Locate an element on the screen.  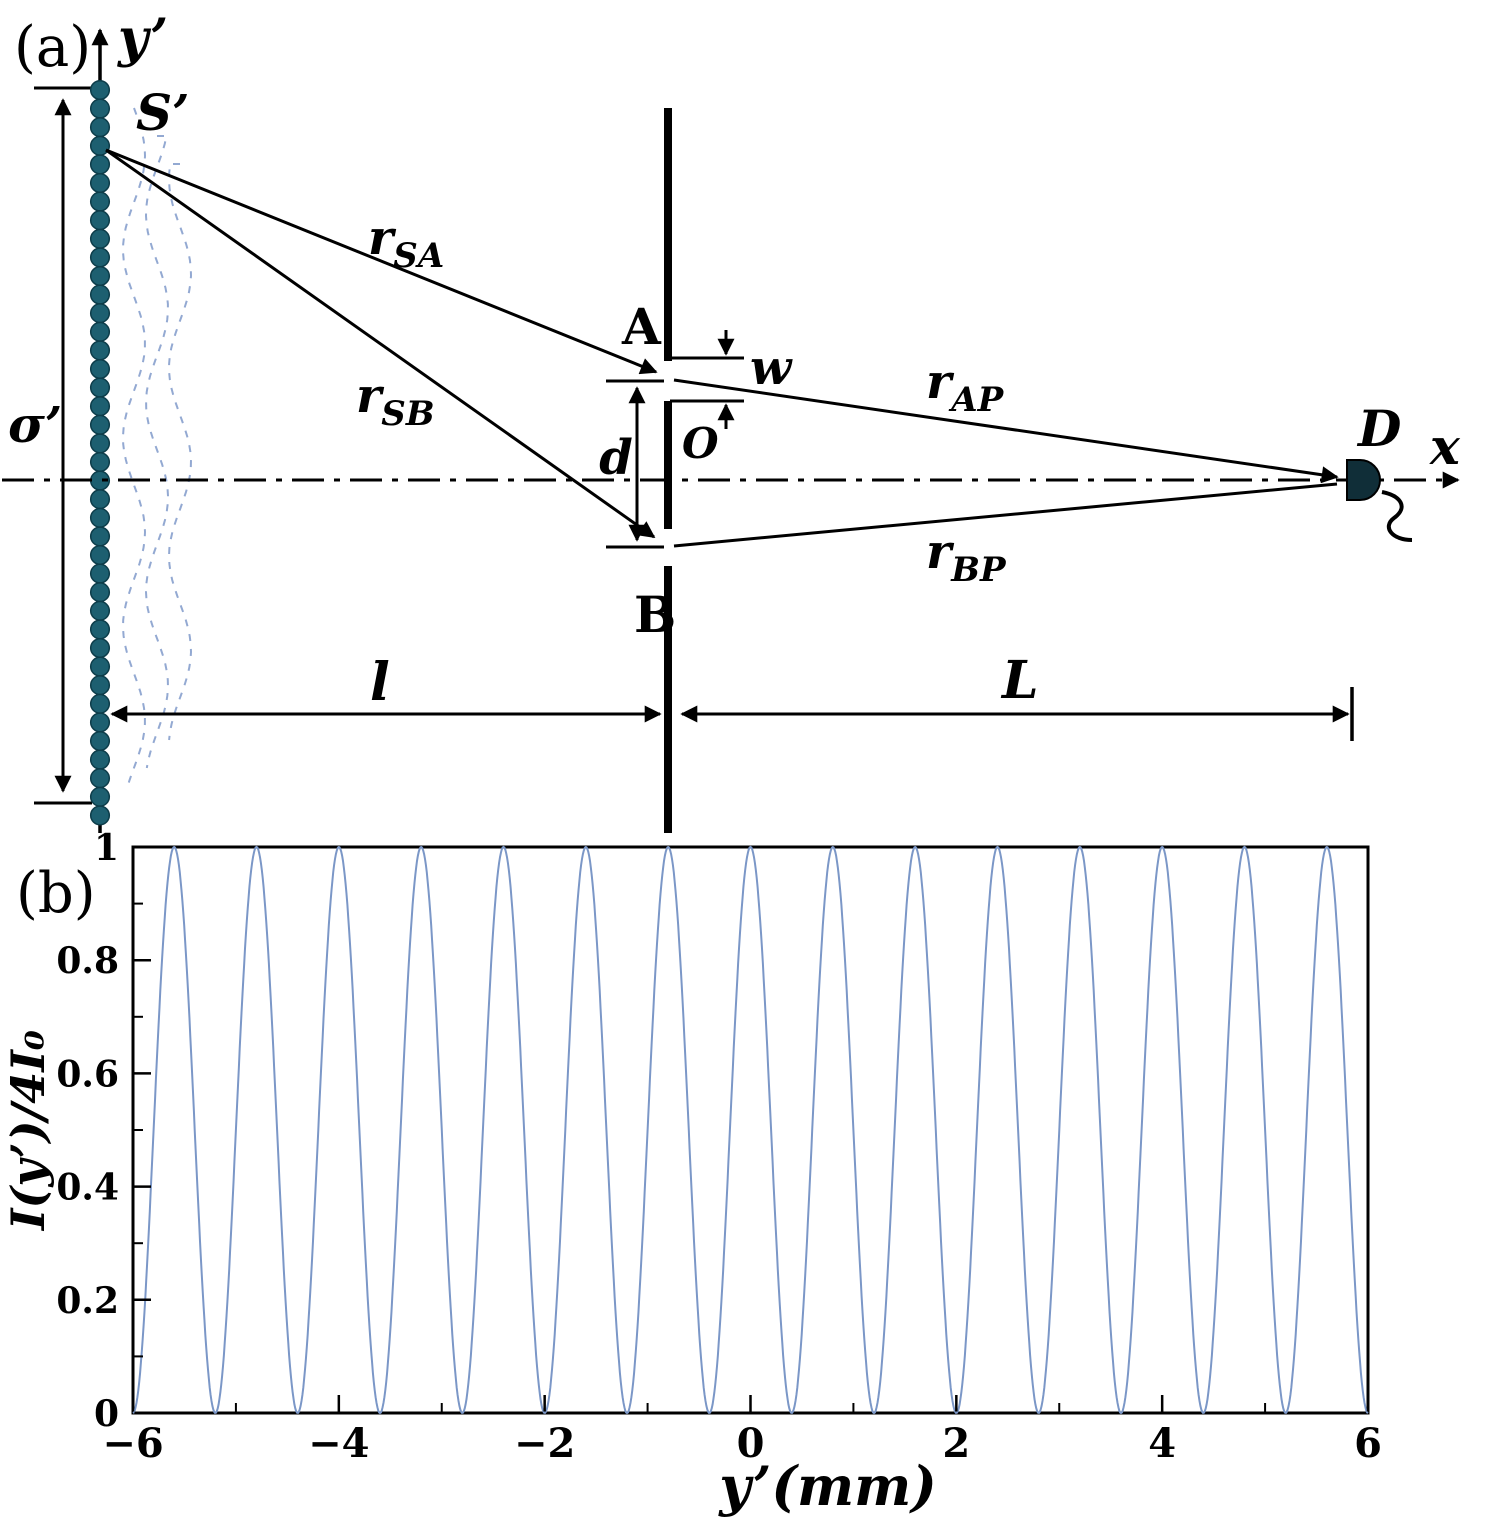
y-tick-label: 0.4 is located at coordinates (87, 1188).